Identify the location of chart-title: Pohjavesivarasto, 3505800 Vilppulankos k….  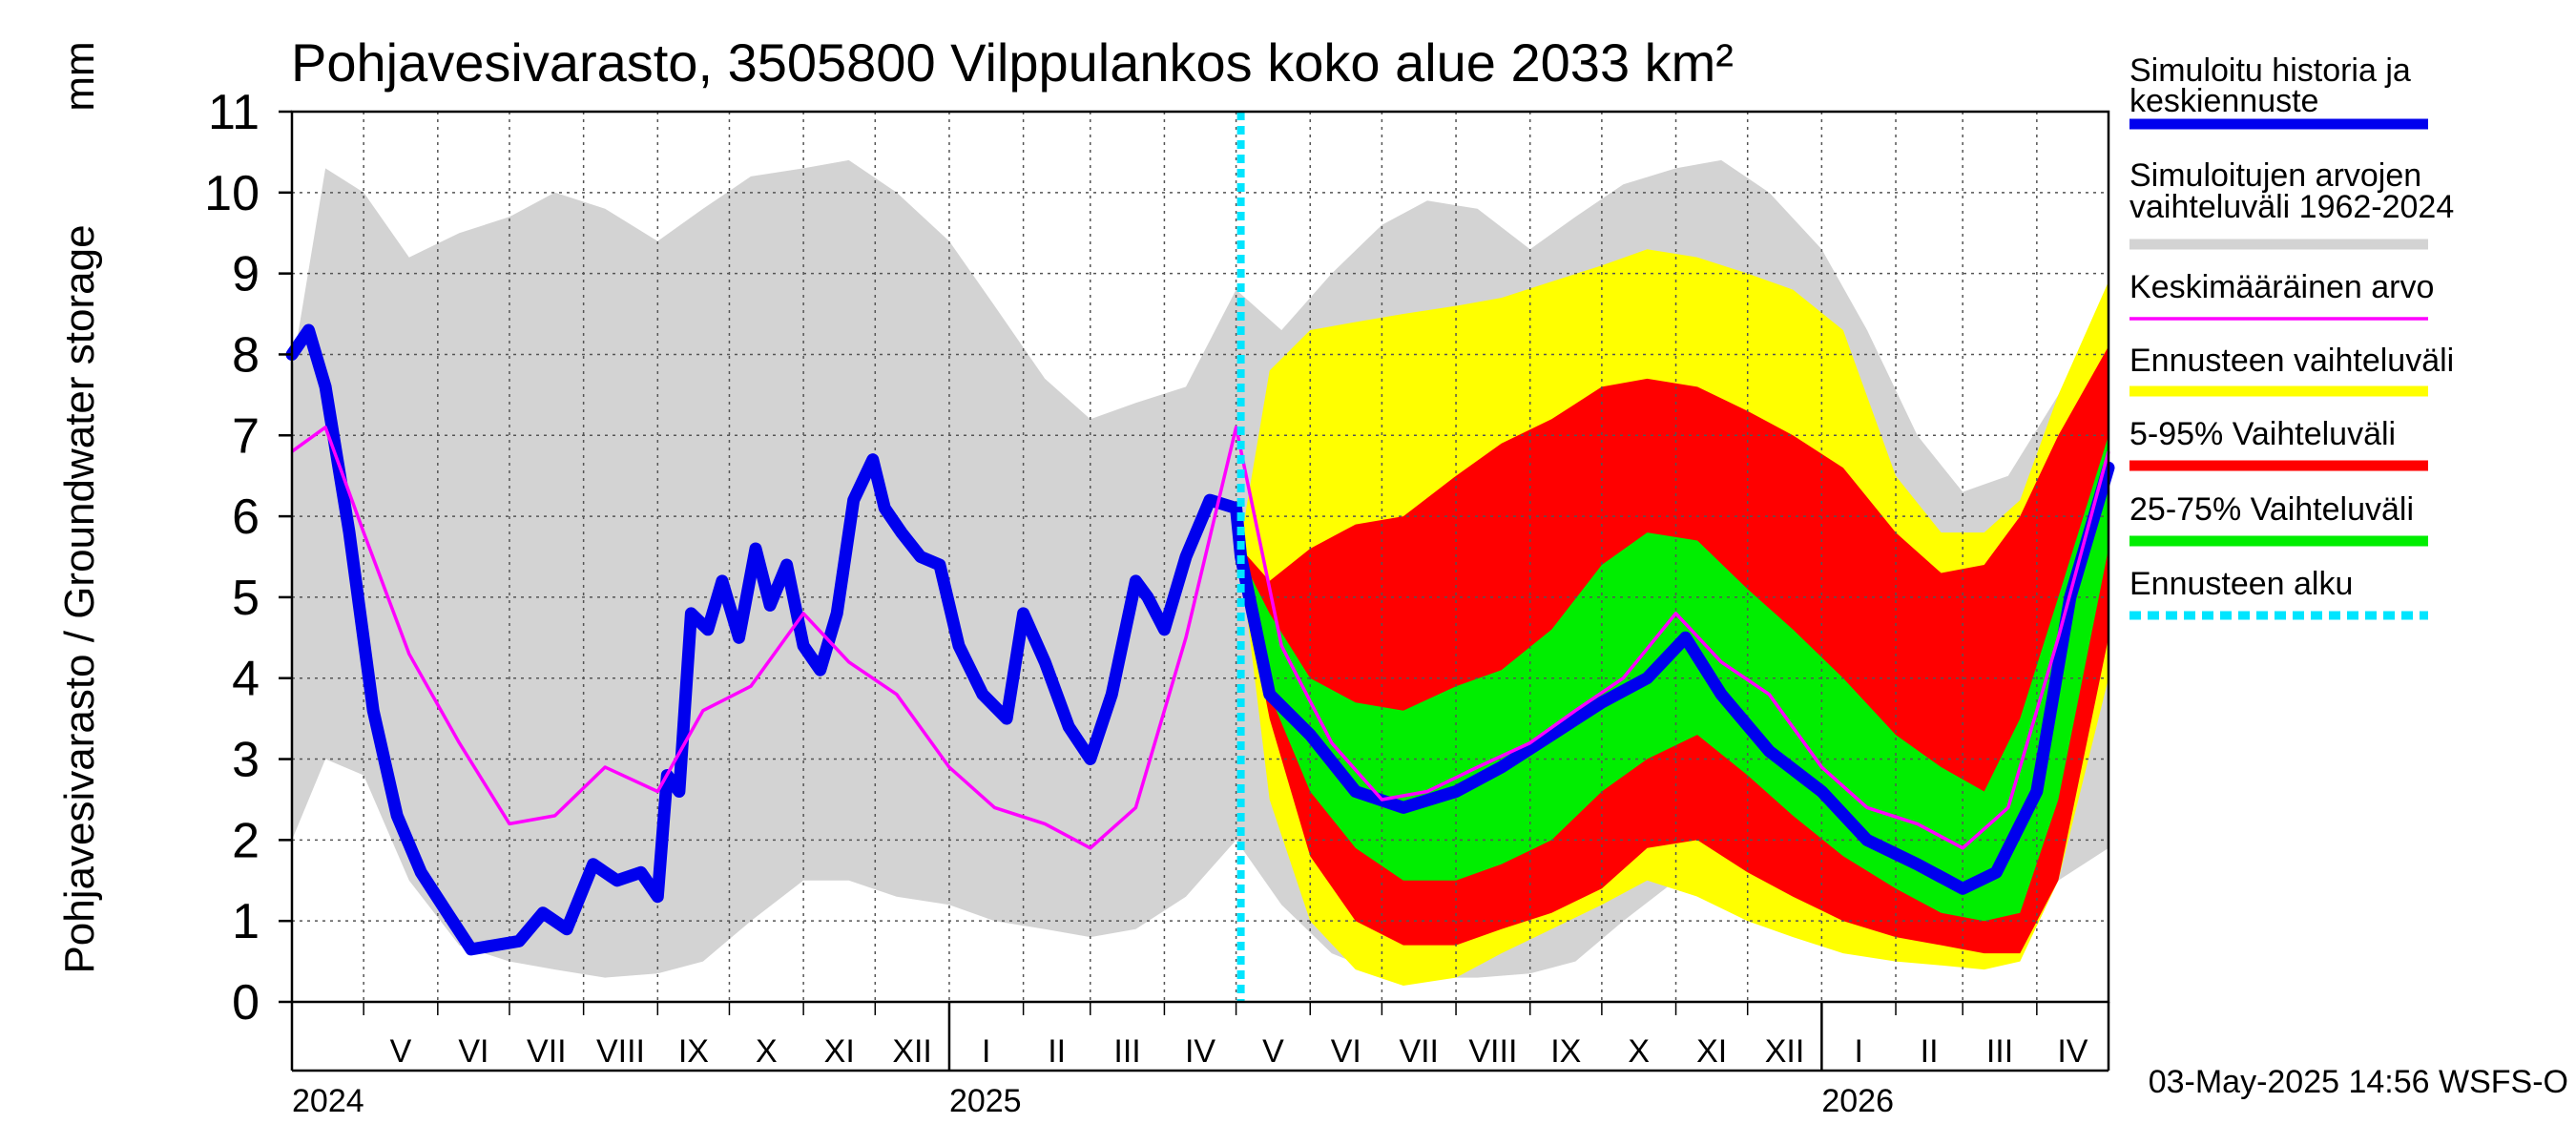
(1012, 62).